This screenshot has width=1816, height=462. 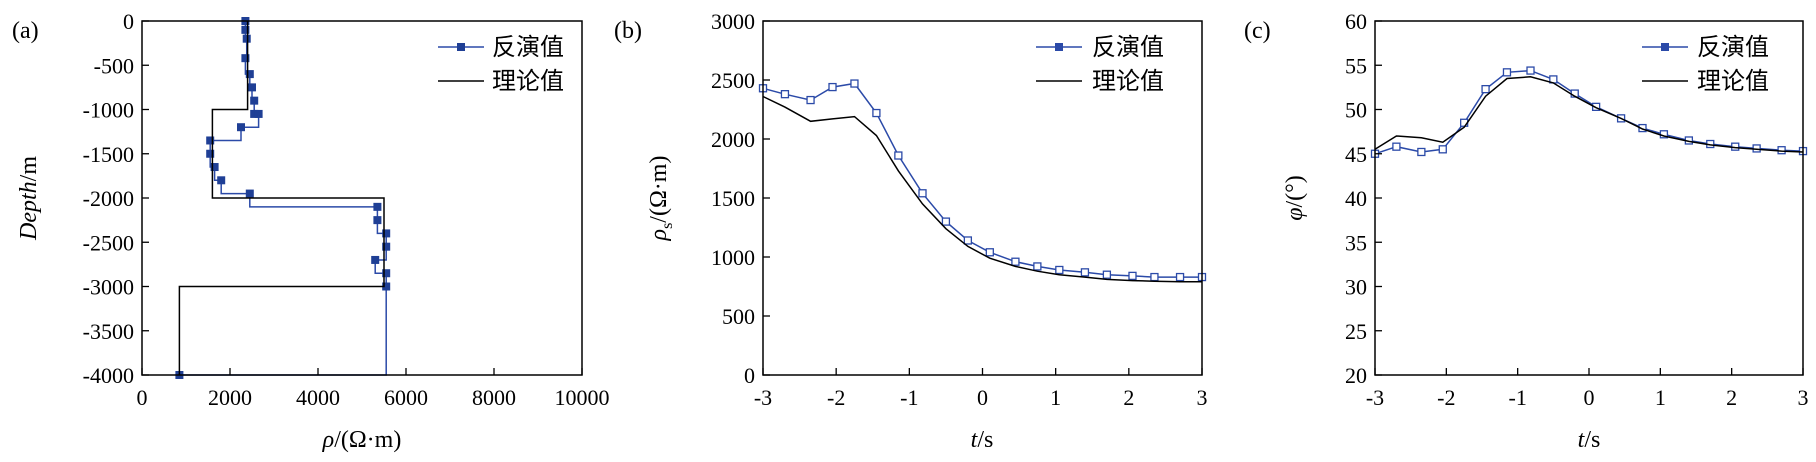 What do you see at coordinates (836, 397) in the screenshot?
I see `panel-b-xtick-label: -2` at bounding box center [836, 397].